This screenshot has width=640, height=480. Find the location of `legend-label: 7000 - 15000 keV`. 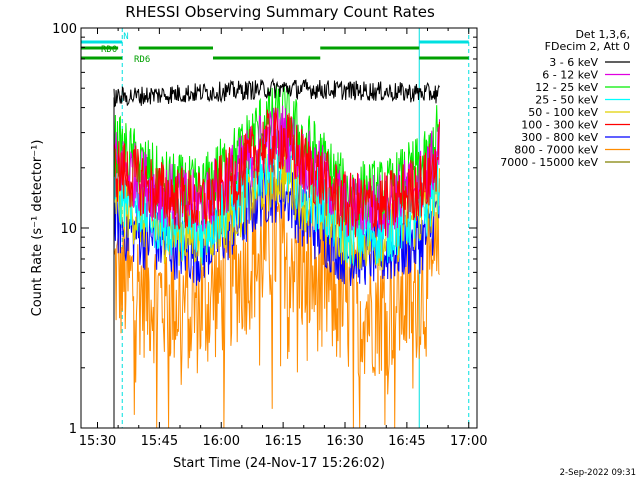

legend-label: 7000 - 15000 keV is located at coordinates (549, 162).